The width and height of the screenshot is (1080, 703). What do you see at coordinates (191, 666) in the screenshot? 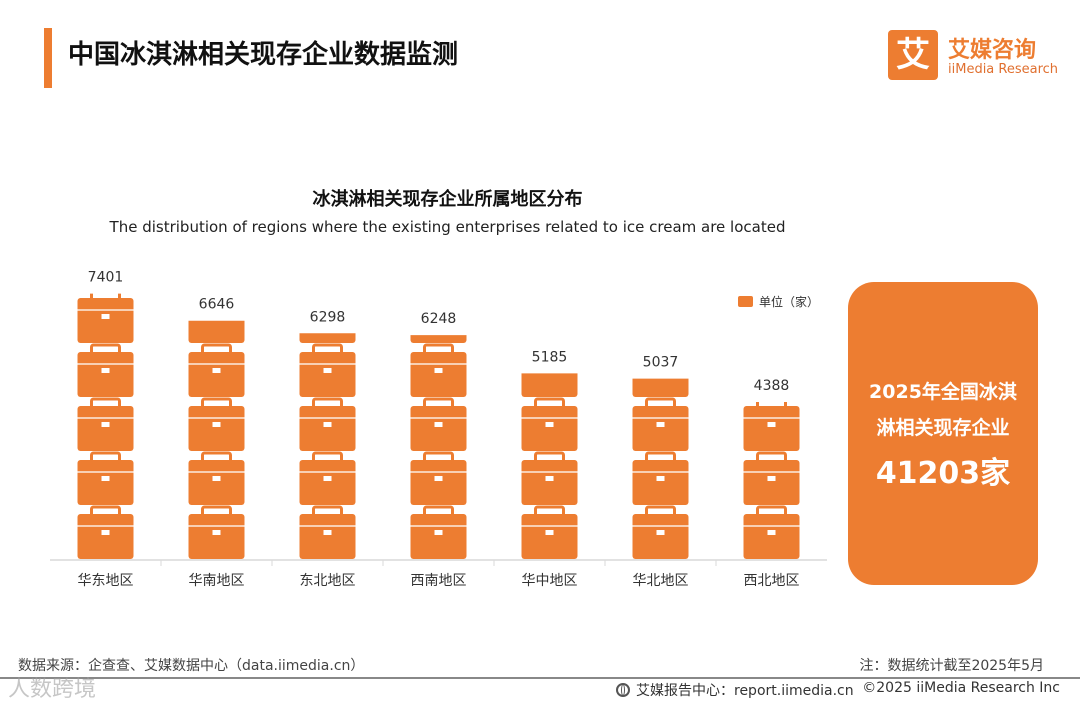
I see `data-source: 数据来源：企查查、艾媒数据中心（data.iimedia.cn）` at bounding box center [191, 666].